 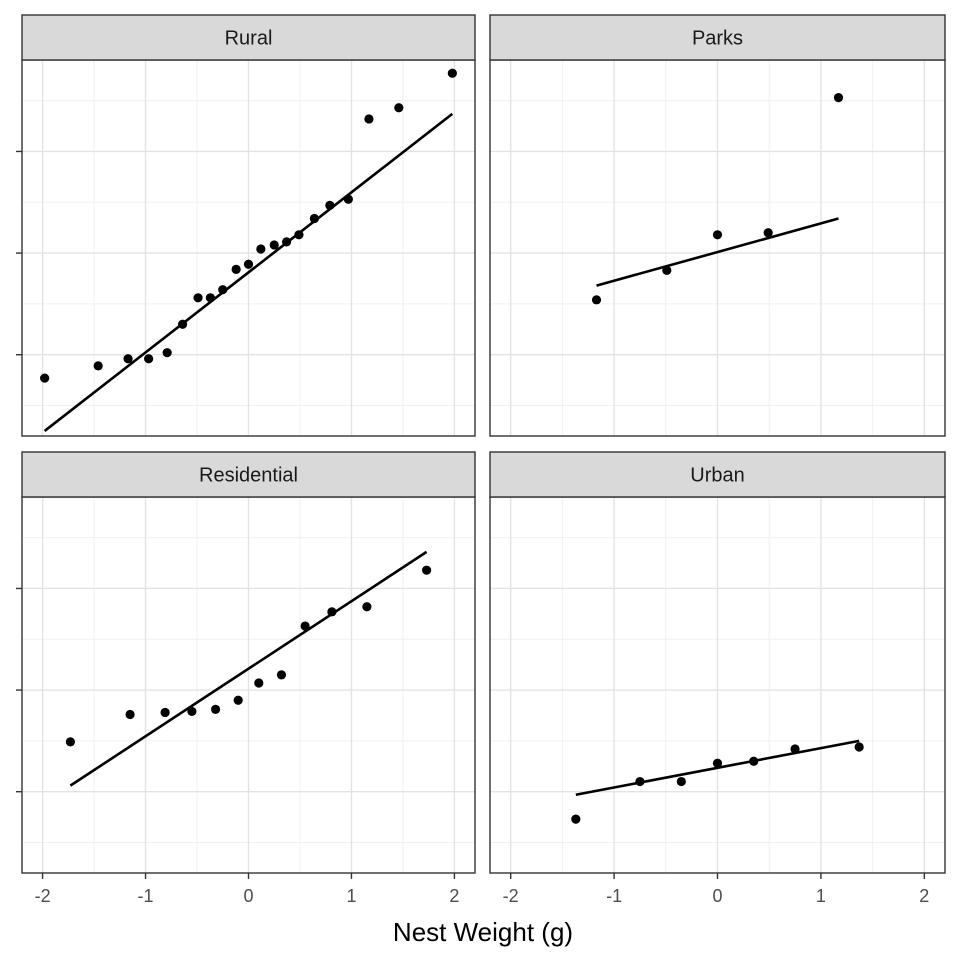 I want to click on facet-strip-label: Rural, so click(x=249, y=39).